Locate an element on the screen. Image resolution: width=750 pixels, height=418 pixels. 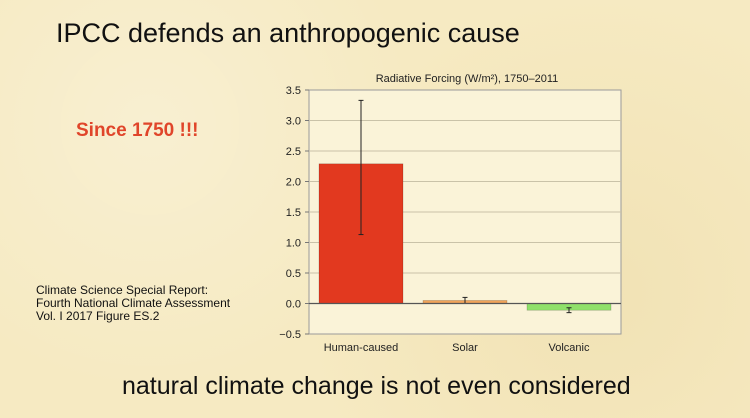
source-line: Fourth National Climate Assessment is located at coordinates (133, 303).